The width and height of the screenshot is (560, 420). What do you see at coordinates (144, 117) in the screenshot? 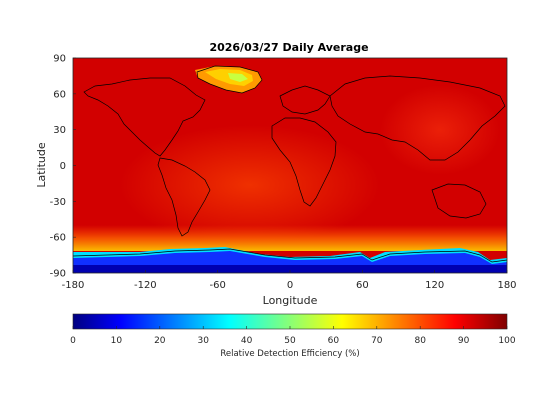
I see `north-america-coast` at bounding box center [144, 117].